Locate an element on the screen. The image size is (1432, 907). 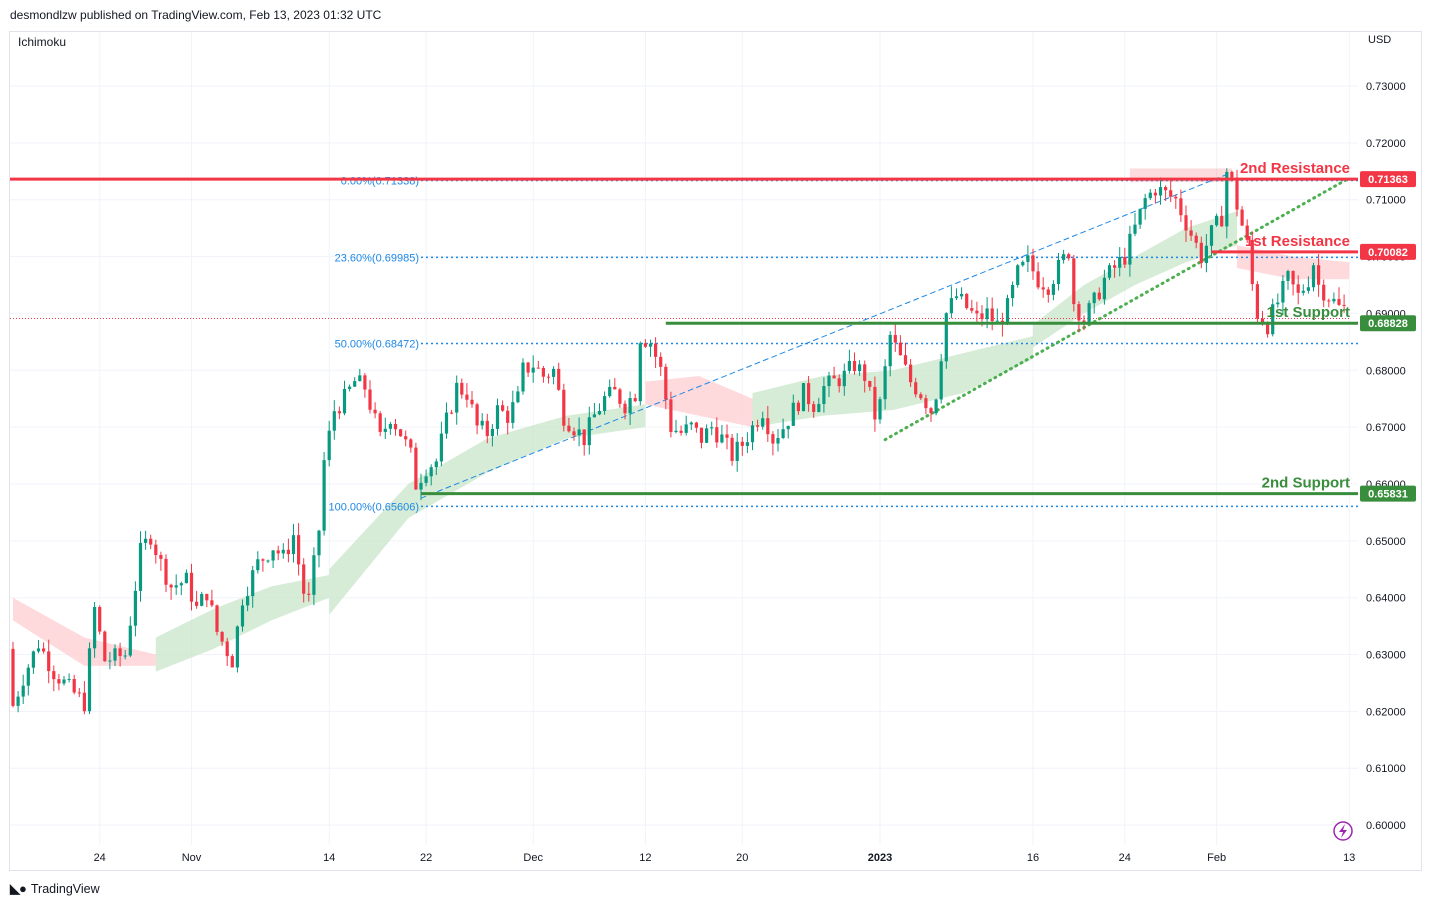
indicator-label: Ichimoku is located at coordinates (42, 42).